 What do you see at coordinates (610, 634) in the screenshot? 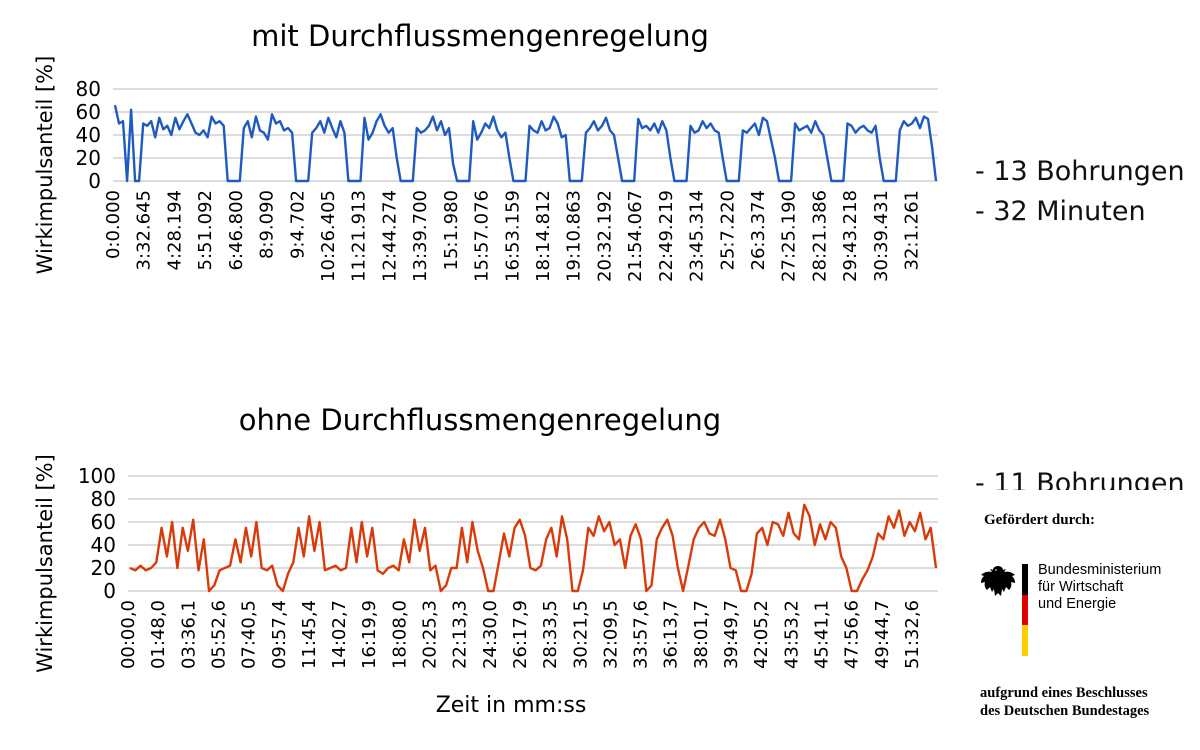
I see `x-tick-label: 32:09,5` at bounding box center [610, 634].